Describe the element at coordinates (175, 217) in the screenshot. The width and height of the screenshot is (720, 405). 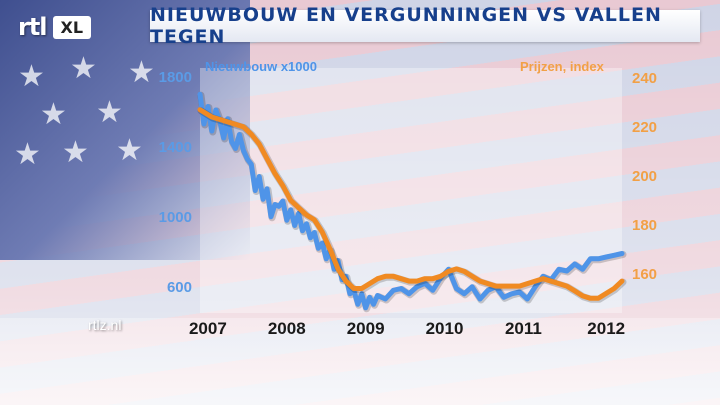
I see `left-tick-label: 1000` at that location.